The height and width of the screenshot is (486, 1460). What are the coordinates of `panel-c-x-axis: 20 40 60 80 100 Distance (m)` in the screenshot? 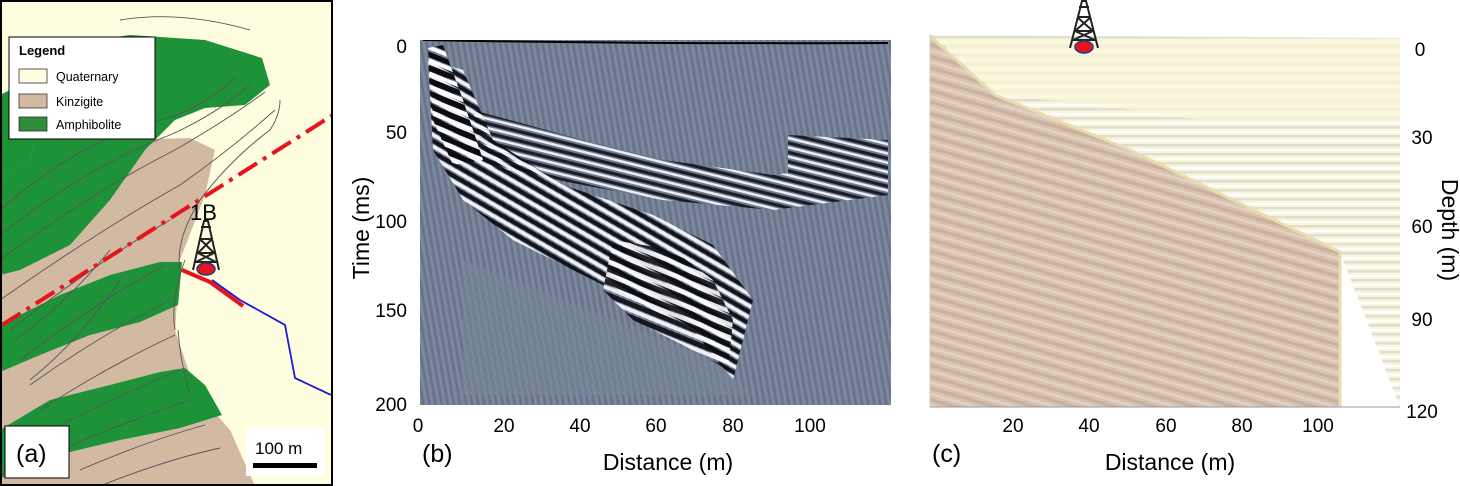 It's located at (1167, 445).